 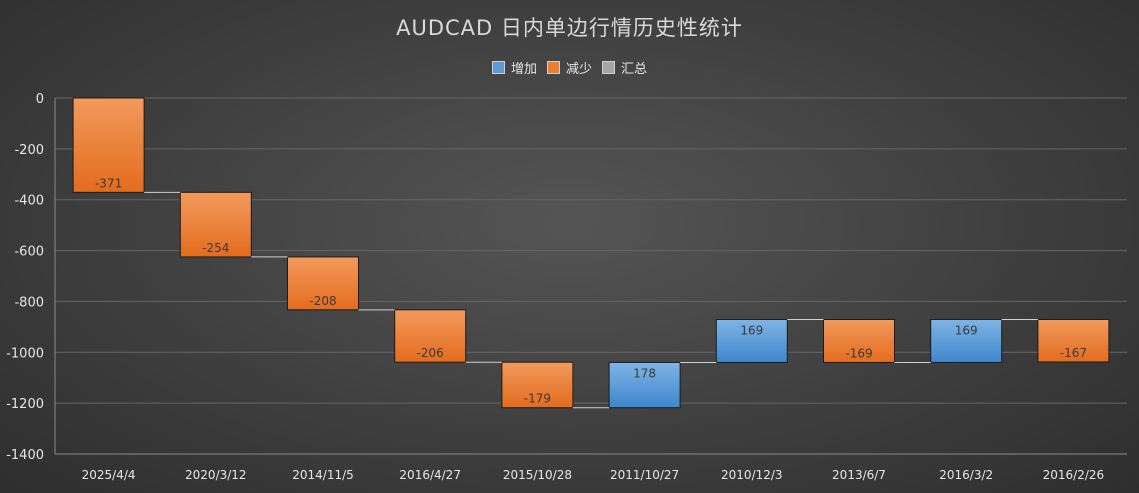 What do you see at coordinates (25, 404) in the screenshot?
I see `y-tick-label-6: -1200` at bounding box center [25, 404].